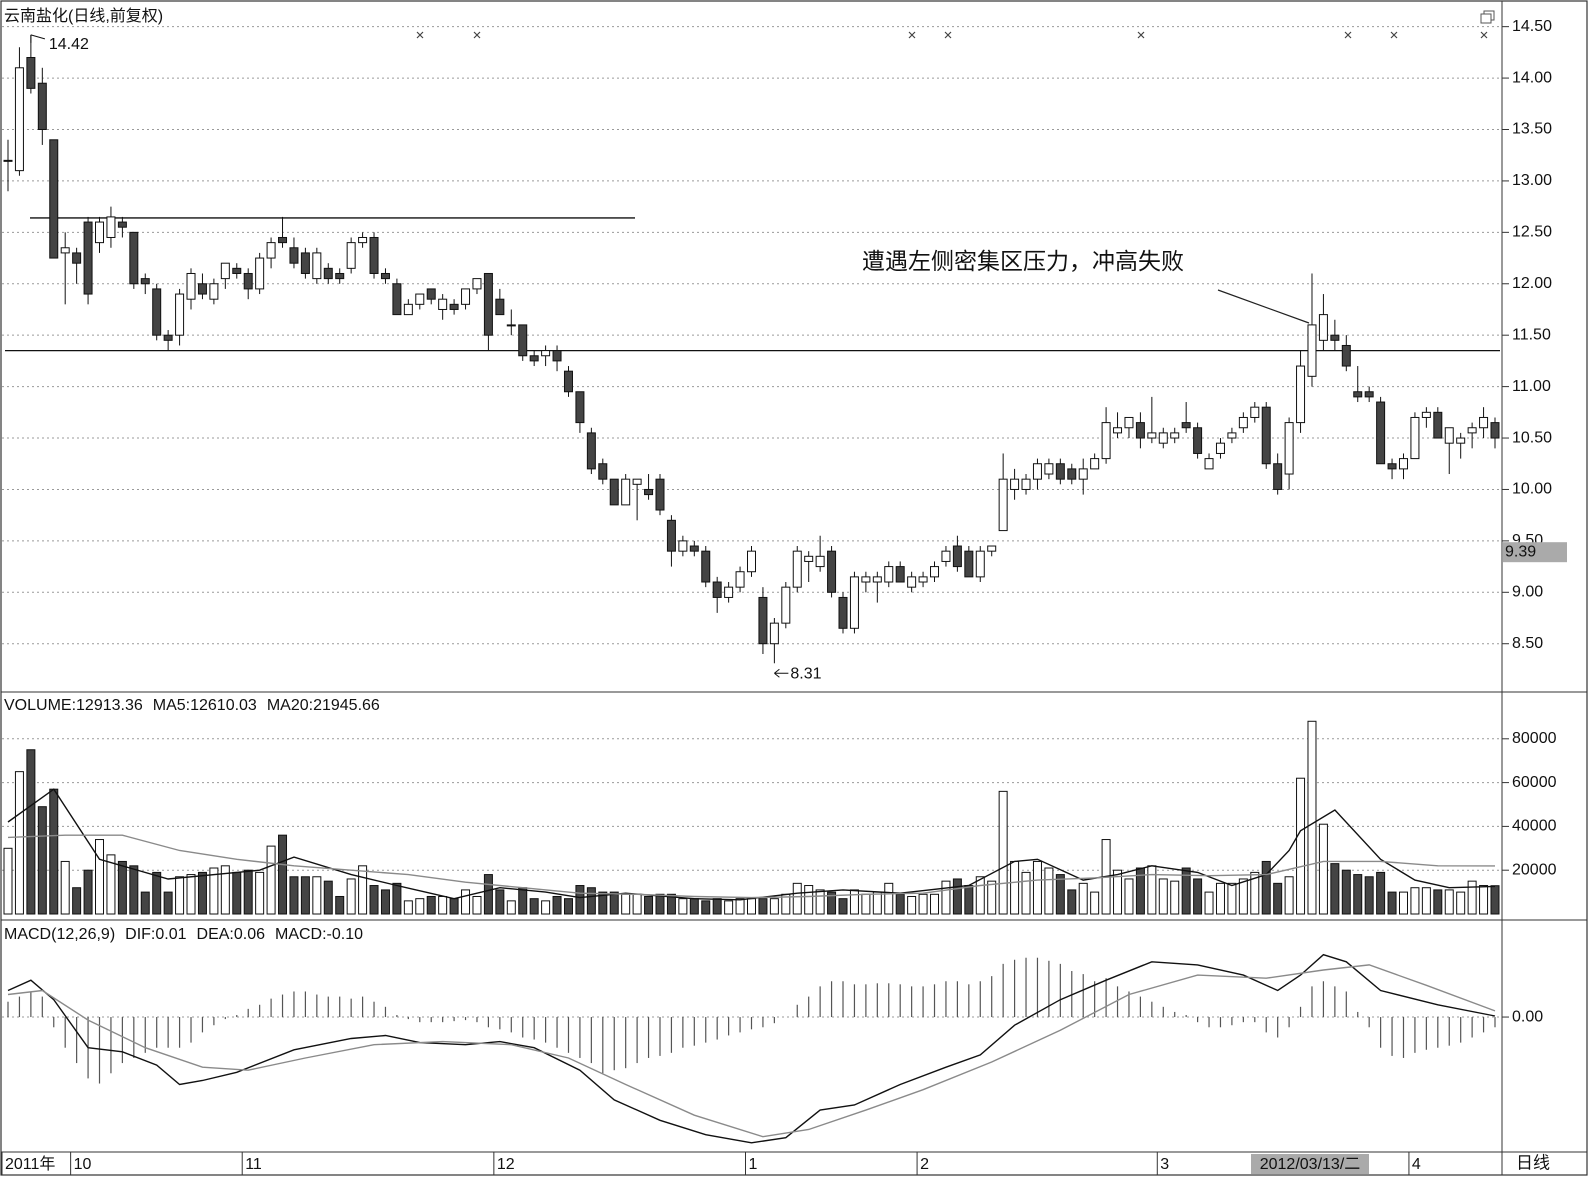 The height and width of the screenshot is (1191, 1588). I want to click on legend-entry: MACD:-0.10, so click(319, 934).